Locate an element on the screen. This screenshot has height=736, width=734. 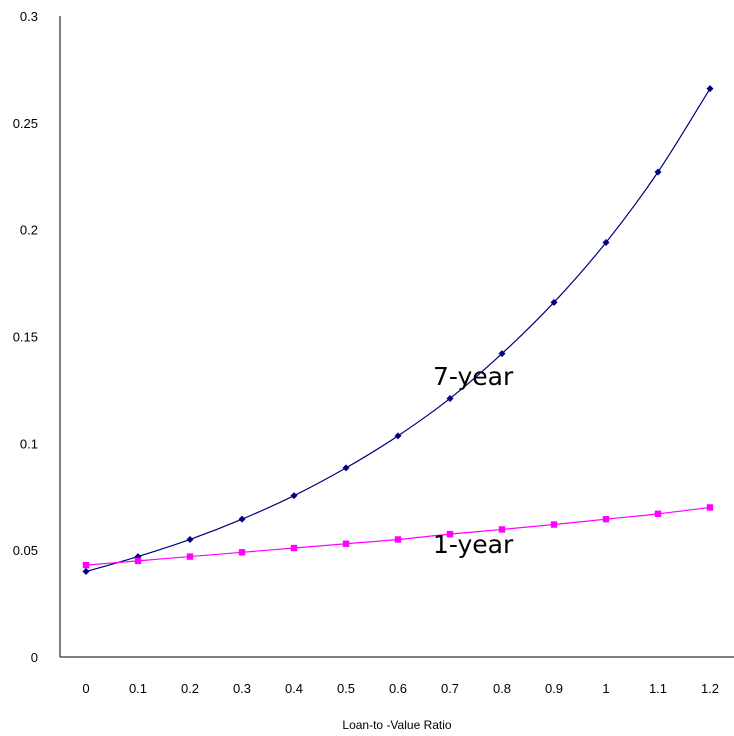
y-tick-label: 0.15 is located at coordinates (25, 337).